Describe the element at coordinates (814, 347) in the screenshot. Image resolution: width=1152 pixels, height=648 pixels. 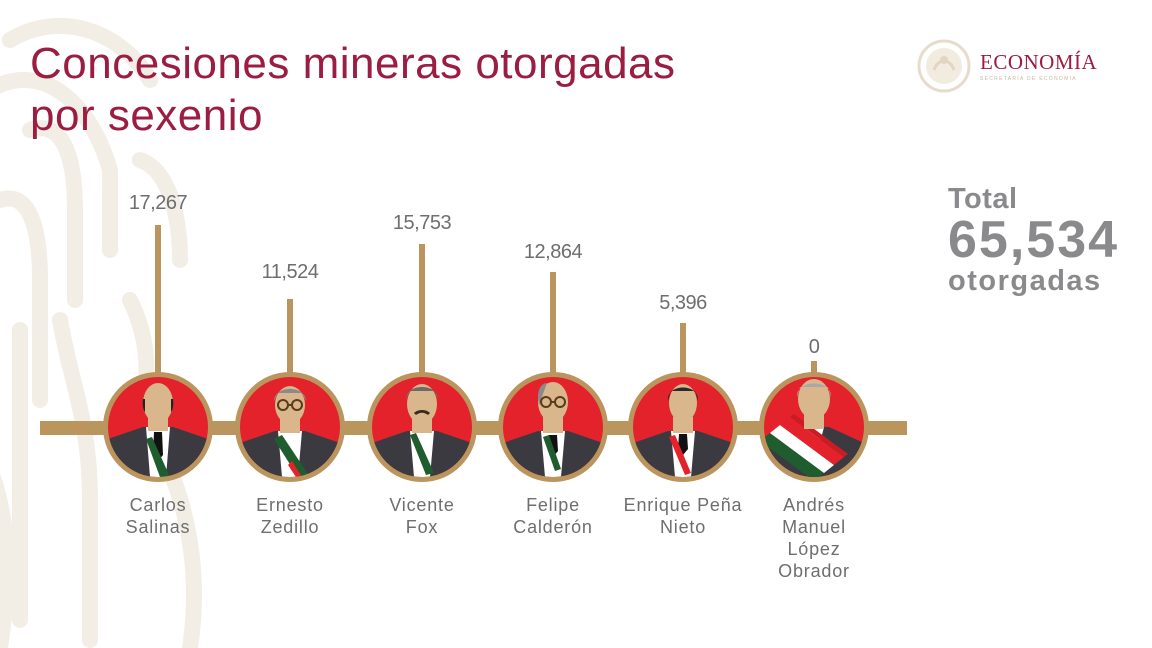
I see `value-label: 0` at that location.